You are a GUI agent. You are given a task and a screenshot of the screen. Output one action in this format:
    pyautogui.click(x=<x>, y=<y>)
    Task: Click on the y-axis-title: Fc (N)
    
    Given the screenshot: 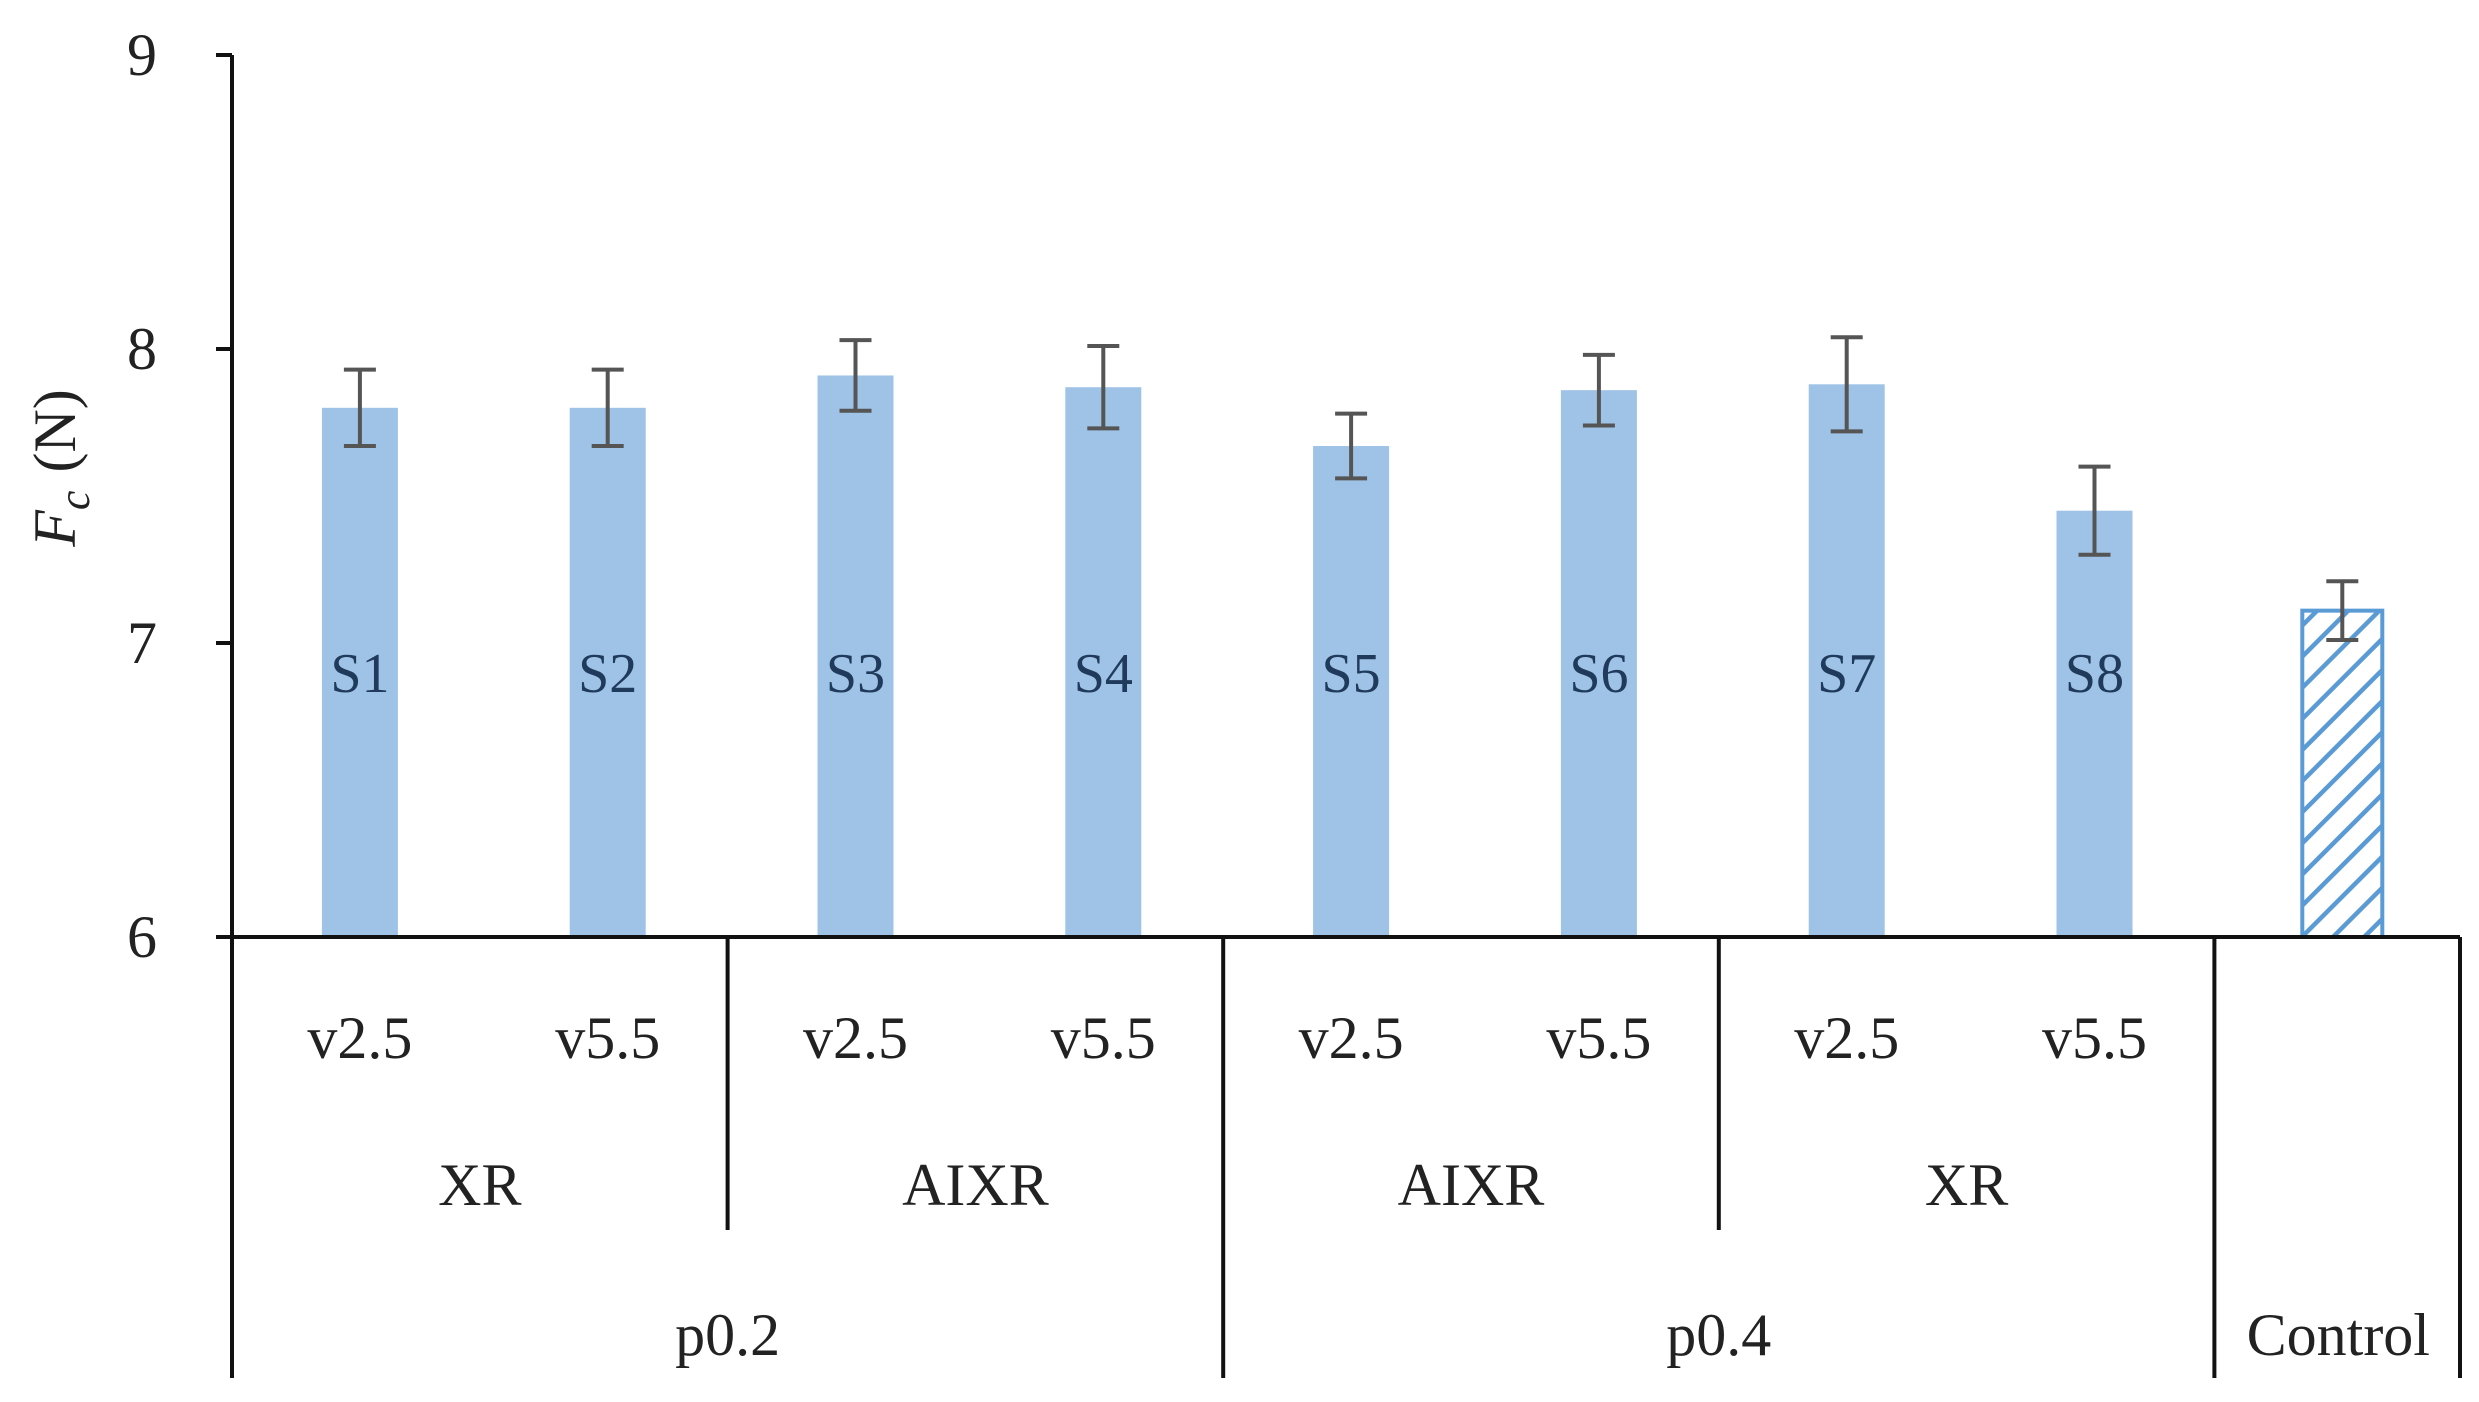 What is the action you would take?
    pyautogui.click(x=60, y=468)
    